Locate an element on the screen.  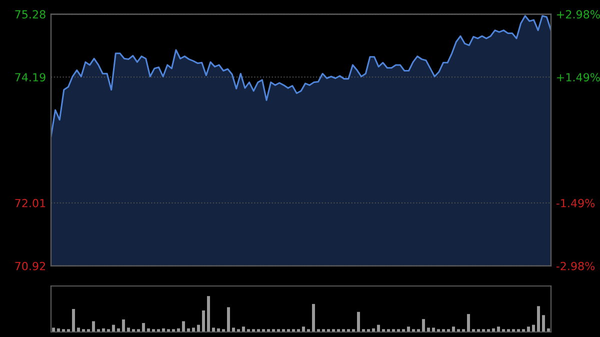
y2-tick-label: +2.98% is located at coordinates (578, 14).